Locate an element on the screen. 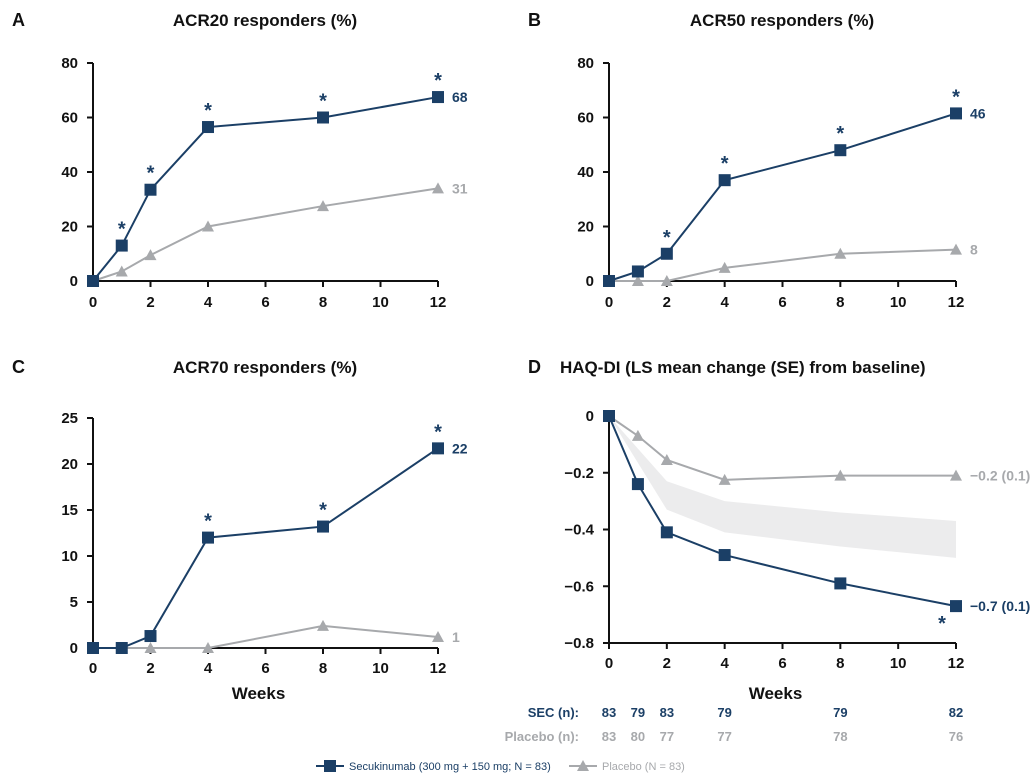 The image size is (1034, 778). panel-d-x-tick-label: 4 is located at coordinates (724, 663).